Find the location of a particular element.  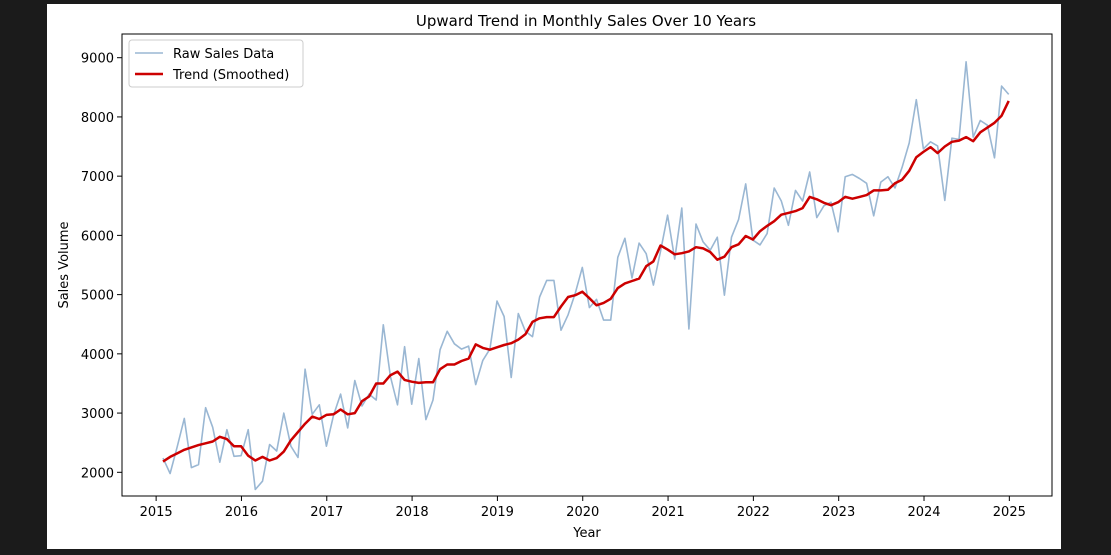

x-tick-label: 2019 is located at coordinates (497, 512).